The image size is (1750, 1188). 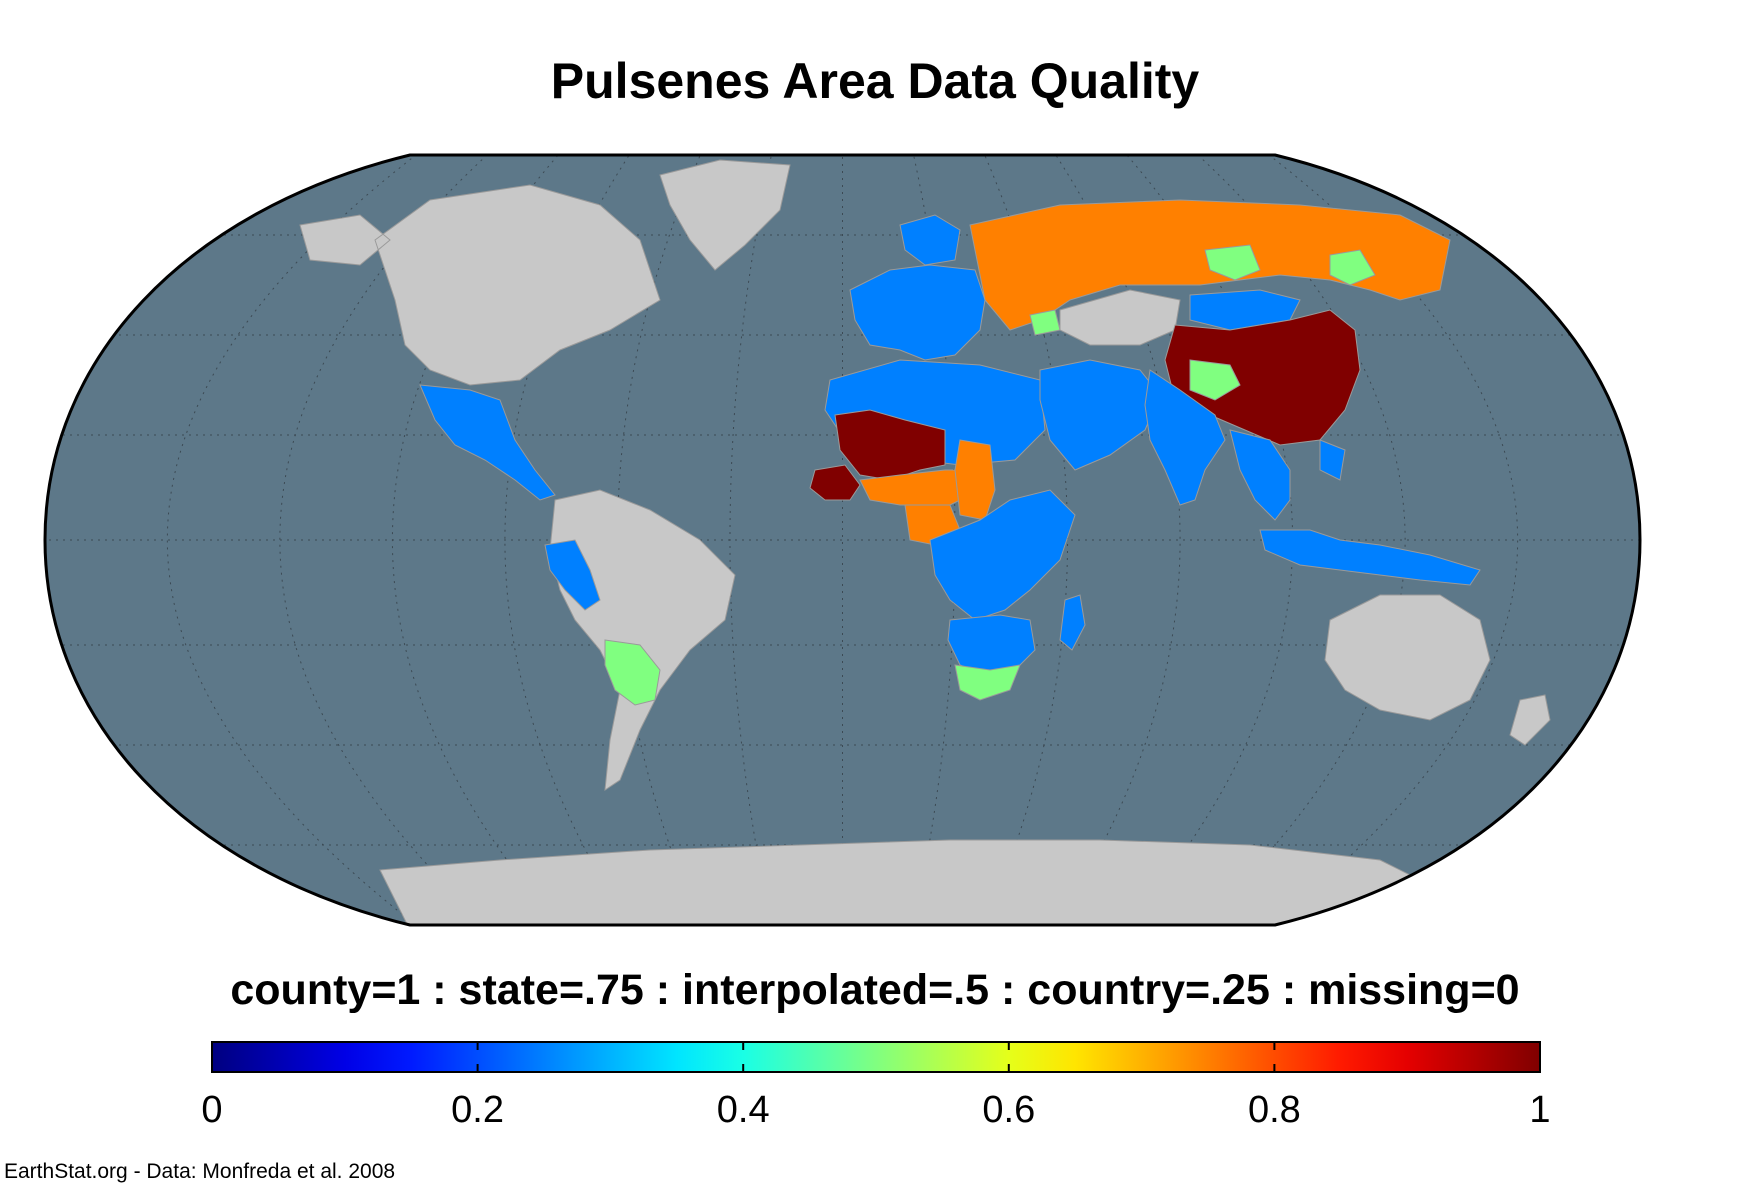 I want to click on colorbar-tick-label: 0.6, so click(x=1008, y=1110).